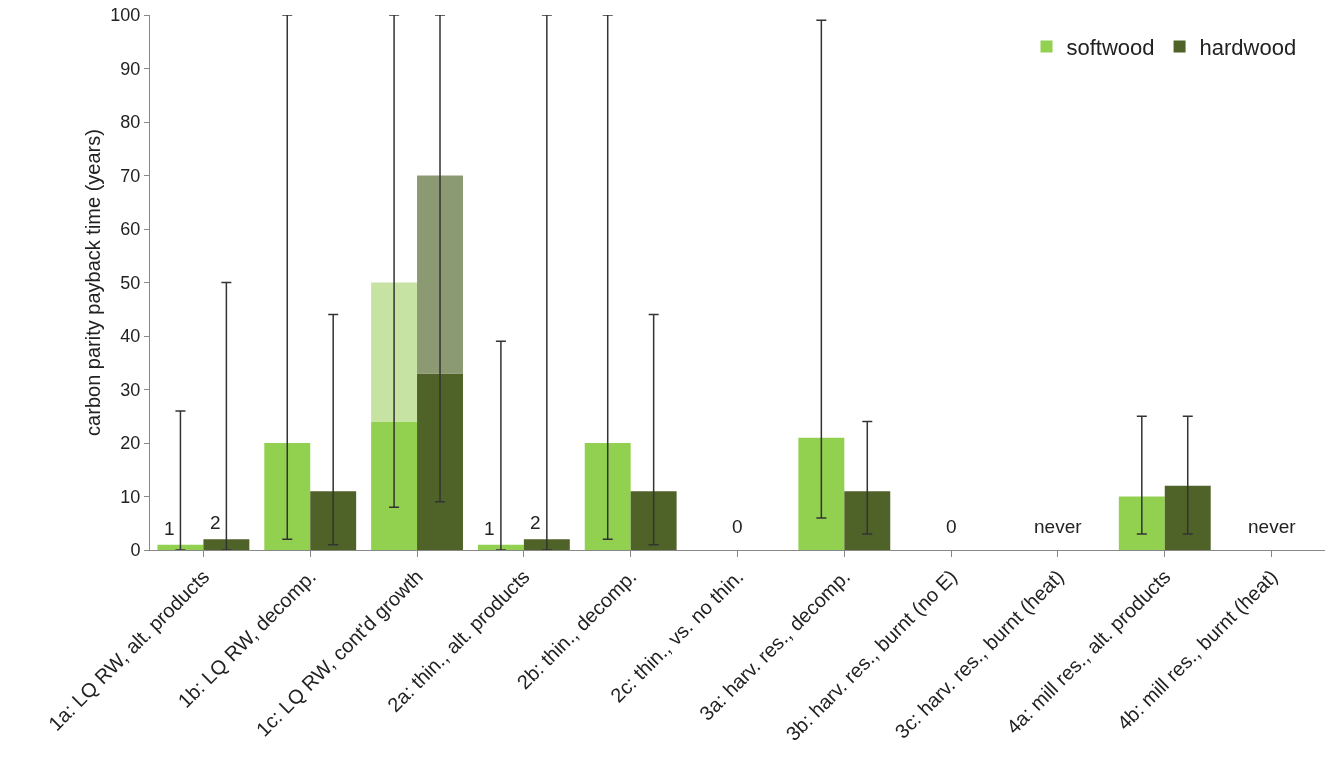 This screenshot has height=780, width=1340. What do you see at coordinates (130, 496) in the screenshot?
I see `y-tick-label: 10` at bounding box center [130, 496].